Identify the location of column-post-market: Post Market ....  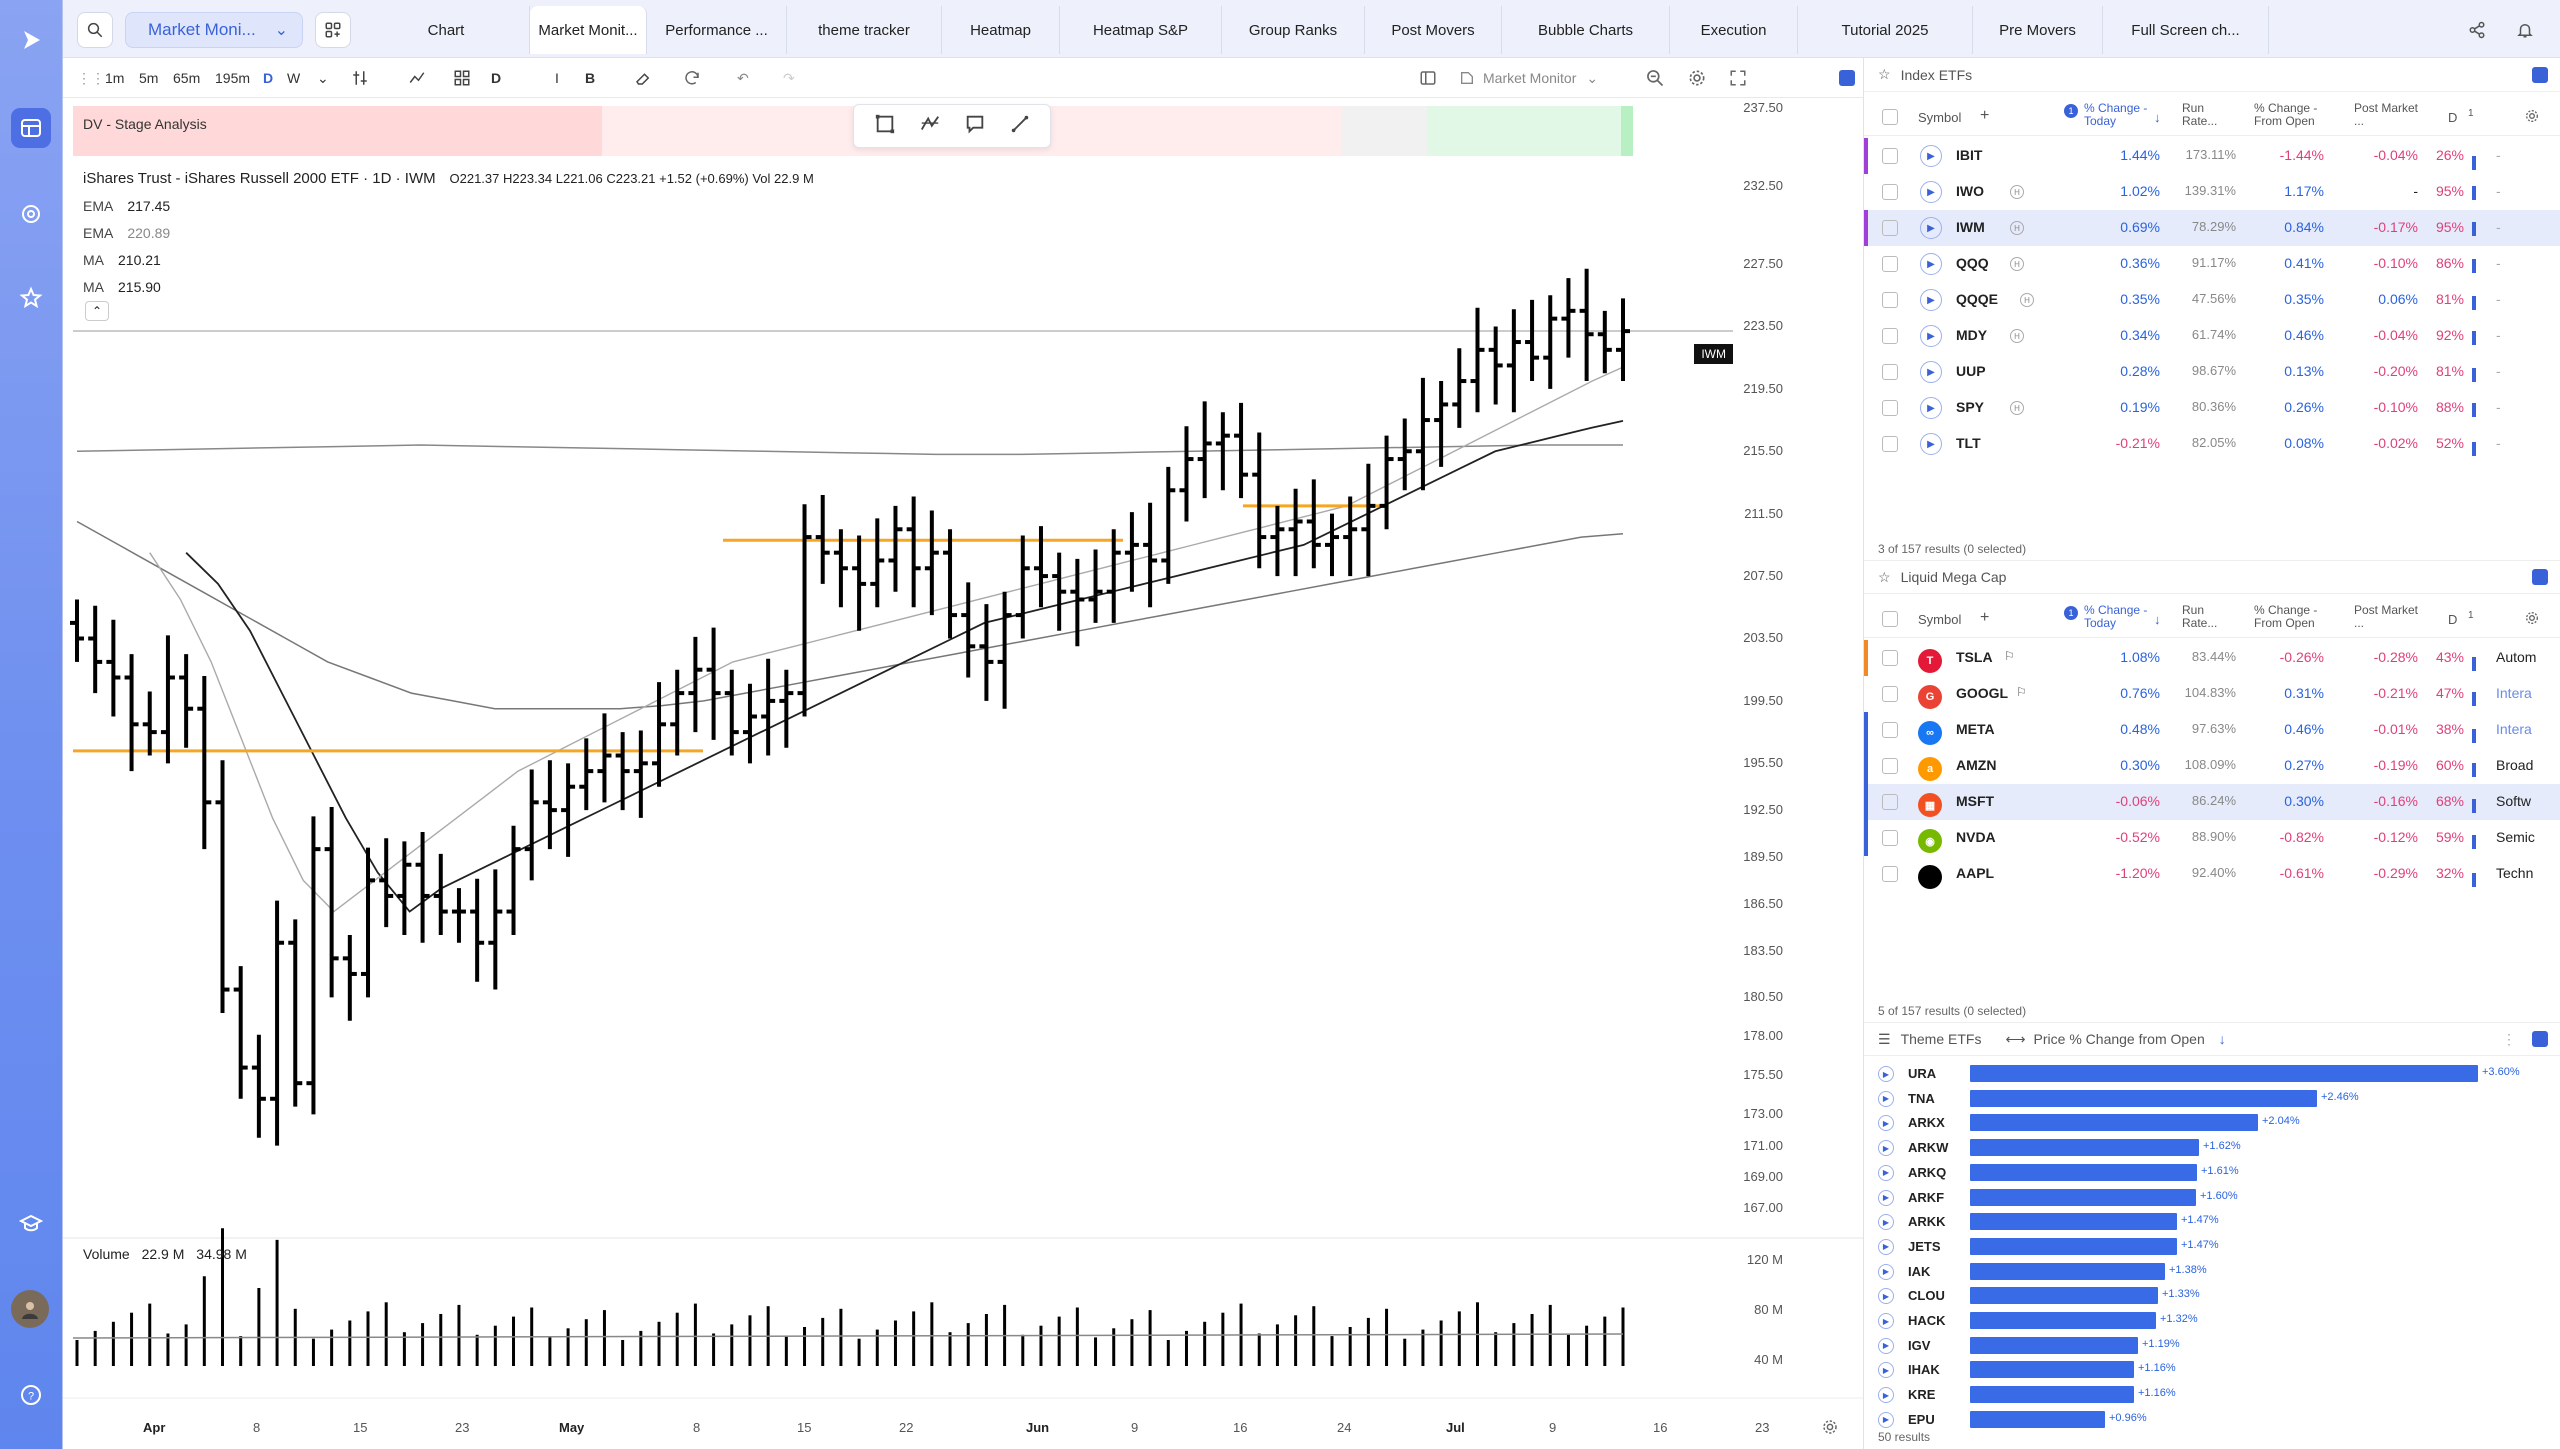
(2386, 616).